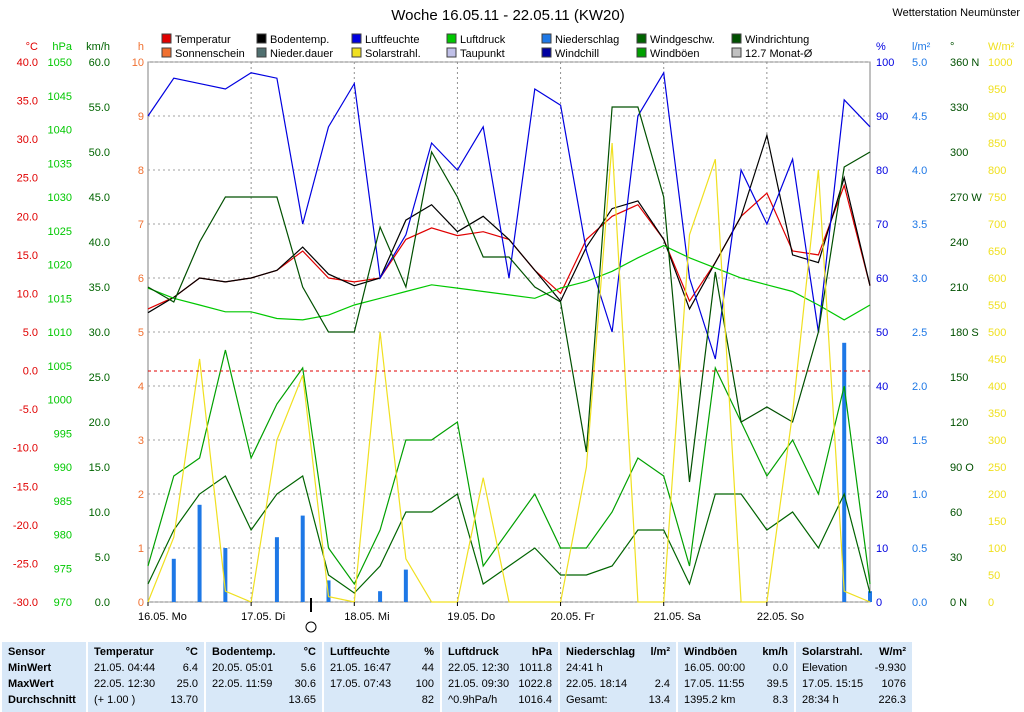 The image size is (1024, 712). What do you see at coordinates (30, 333) in the screenshot?
I see `temp-tick-label: 5.0` at bounding box center [30, 333].